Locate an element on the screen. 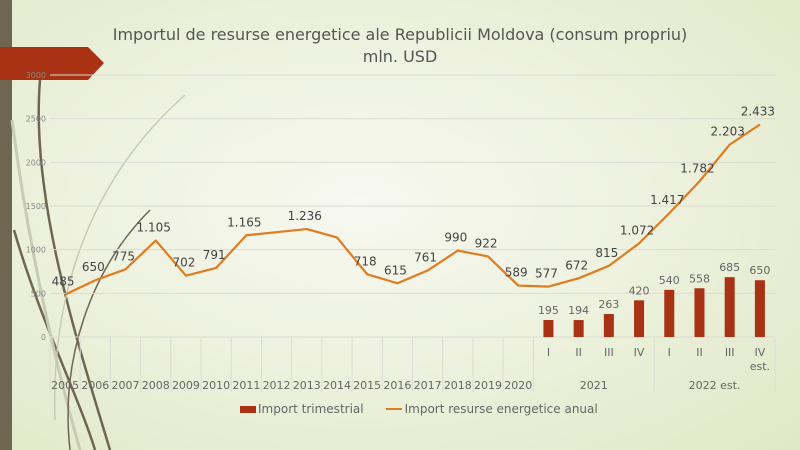 The height and width of the screenshot is (450, 800). x-tick-label: 2015 is located at coordinates (367, 385).